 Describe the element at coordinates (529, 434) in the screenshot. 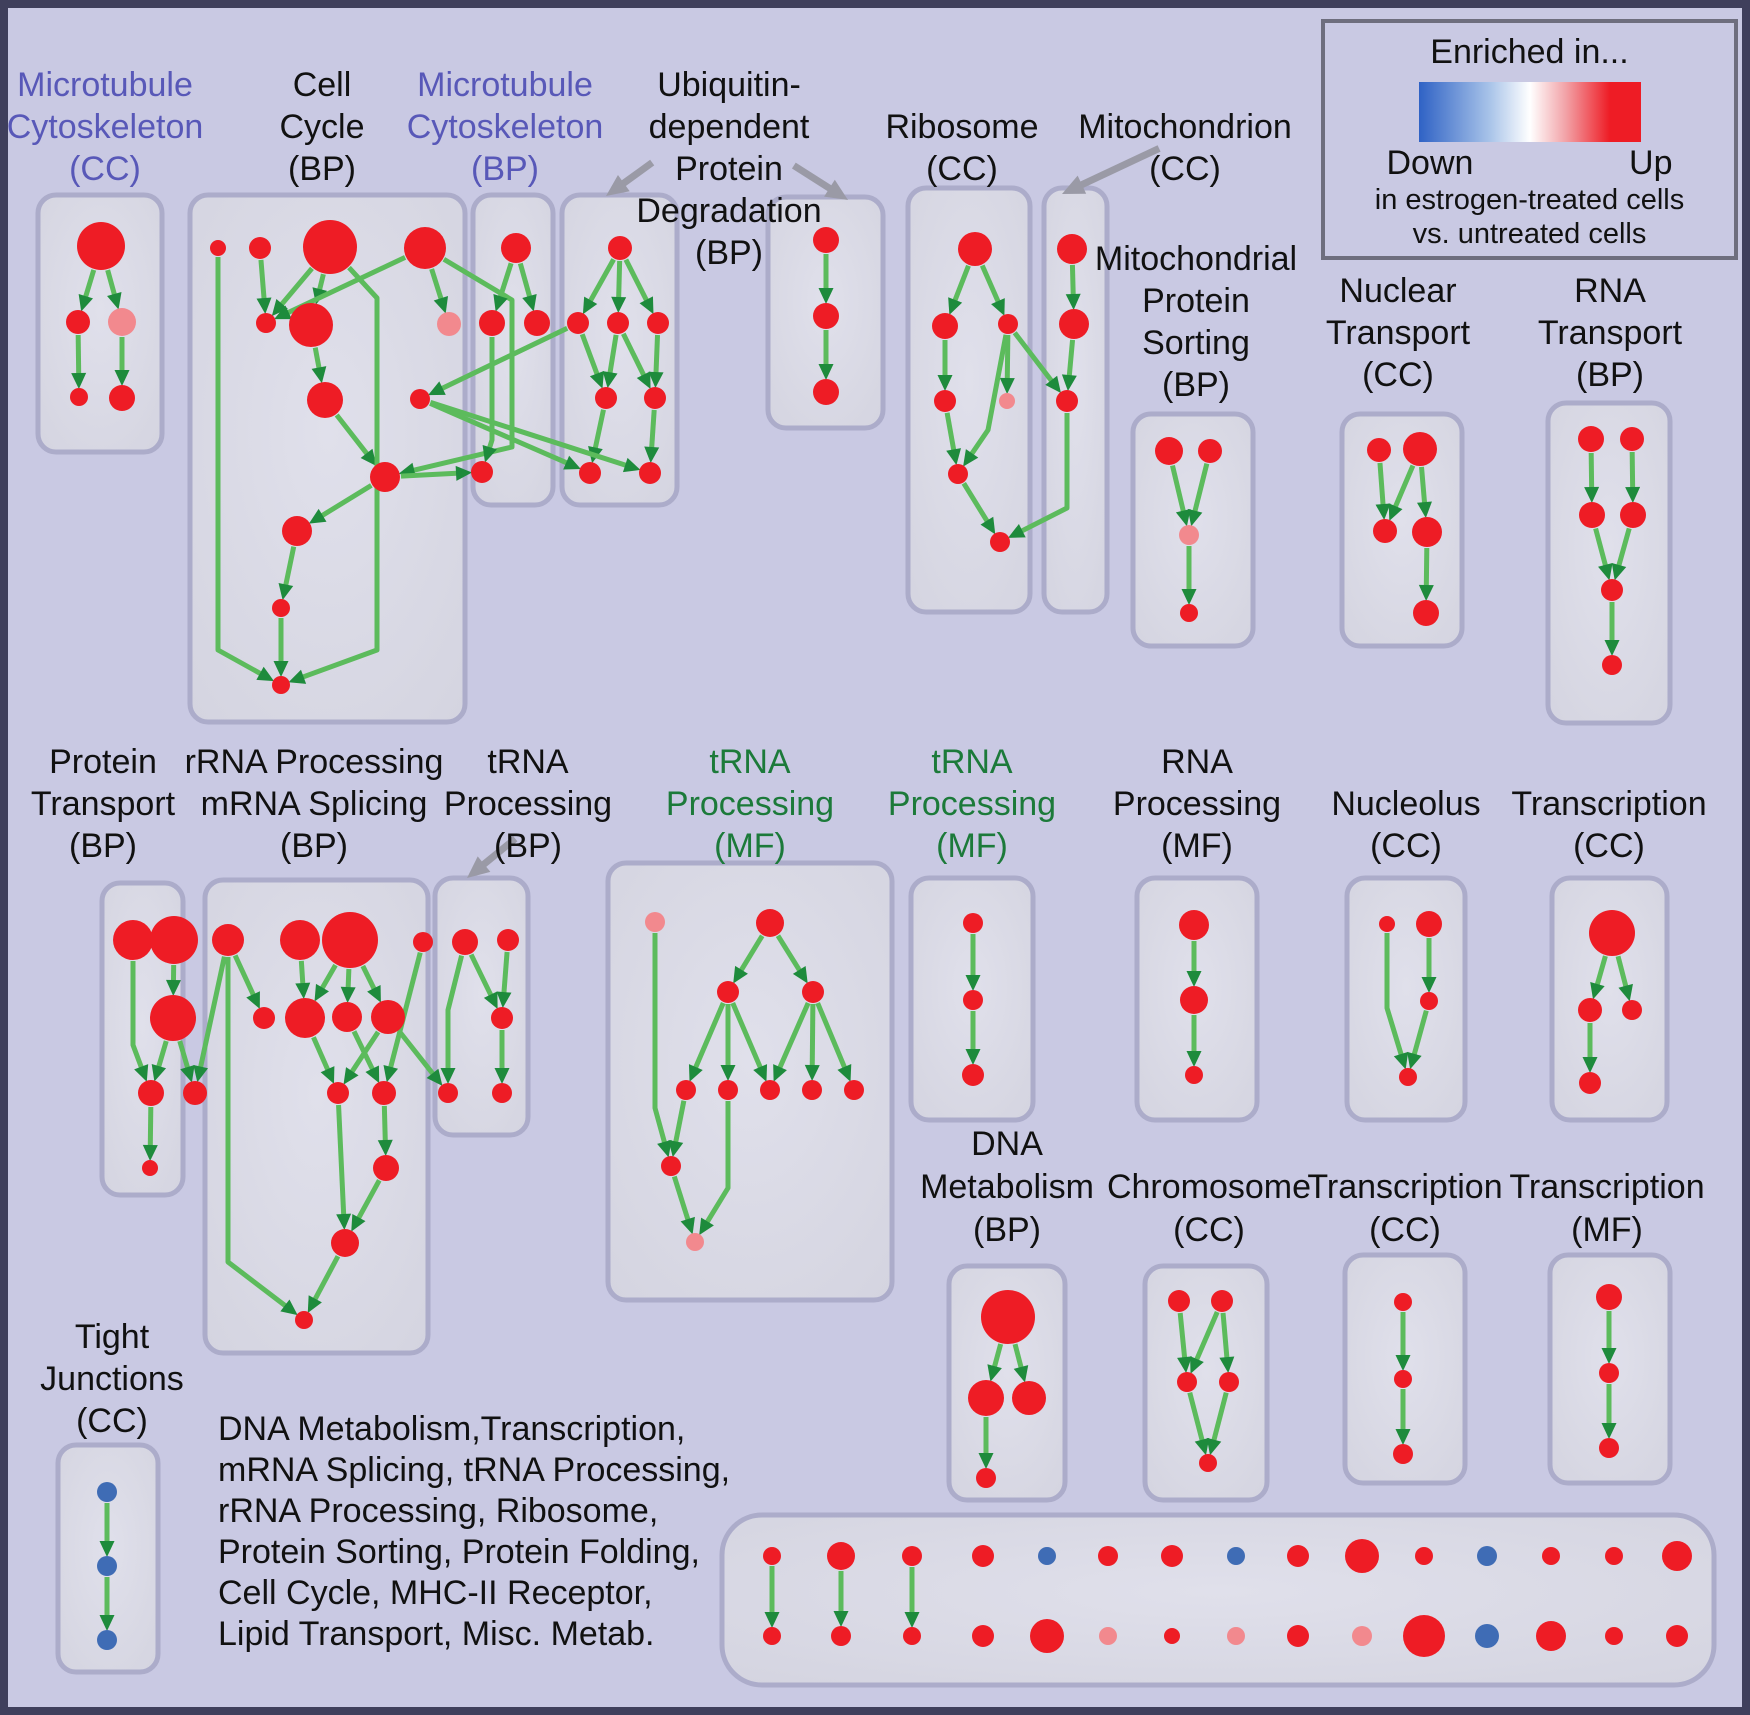

I see `cross-edge-B9-D8` at that location.